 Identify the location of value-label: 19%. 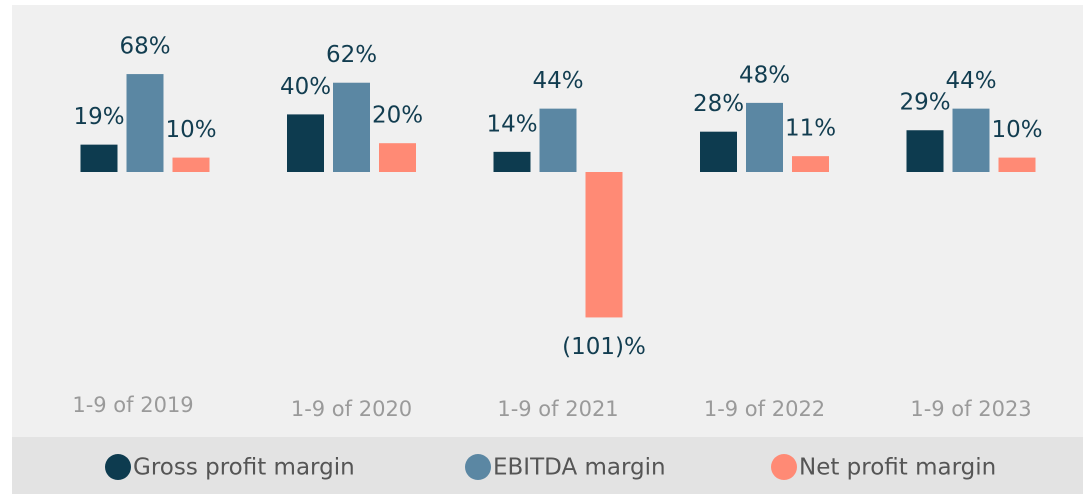
(98, 117).